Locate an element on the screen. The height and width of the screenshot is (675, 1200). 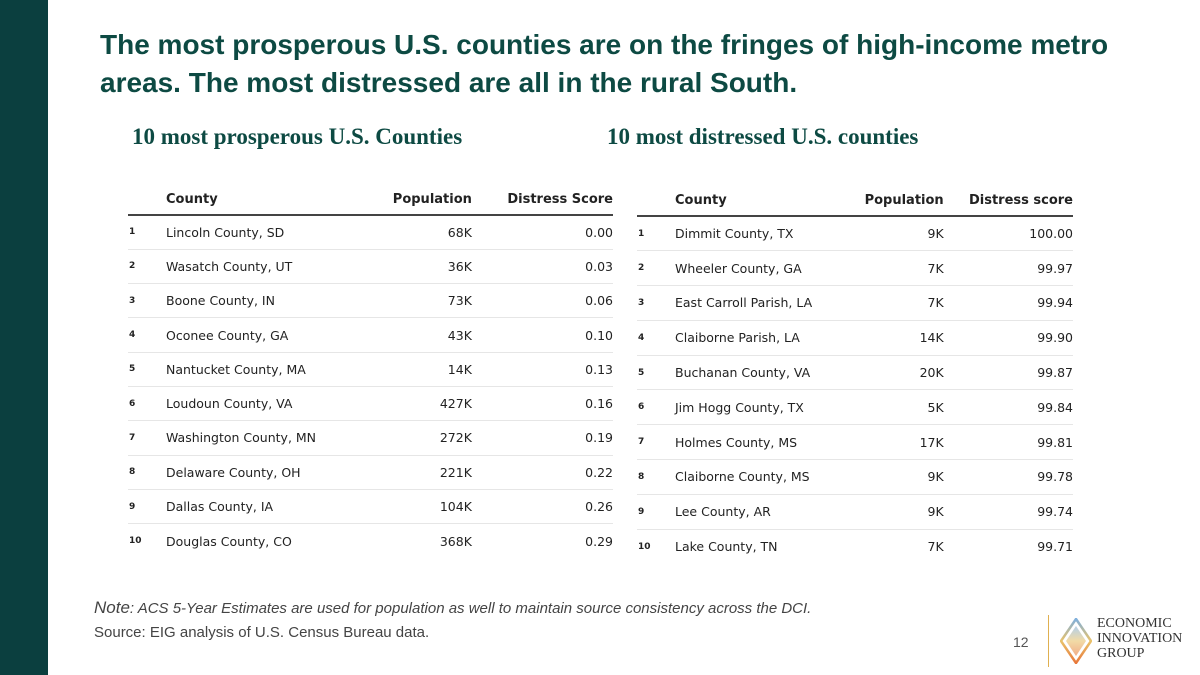
header-row: County Population Distress score is located at coordinates (855, 201).